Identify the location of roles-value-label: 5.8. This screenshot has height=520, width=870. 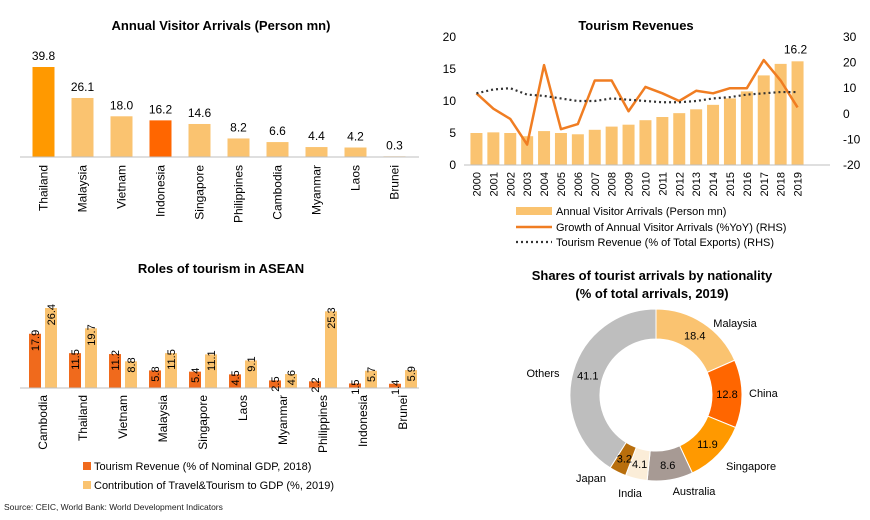
(156, 373).